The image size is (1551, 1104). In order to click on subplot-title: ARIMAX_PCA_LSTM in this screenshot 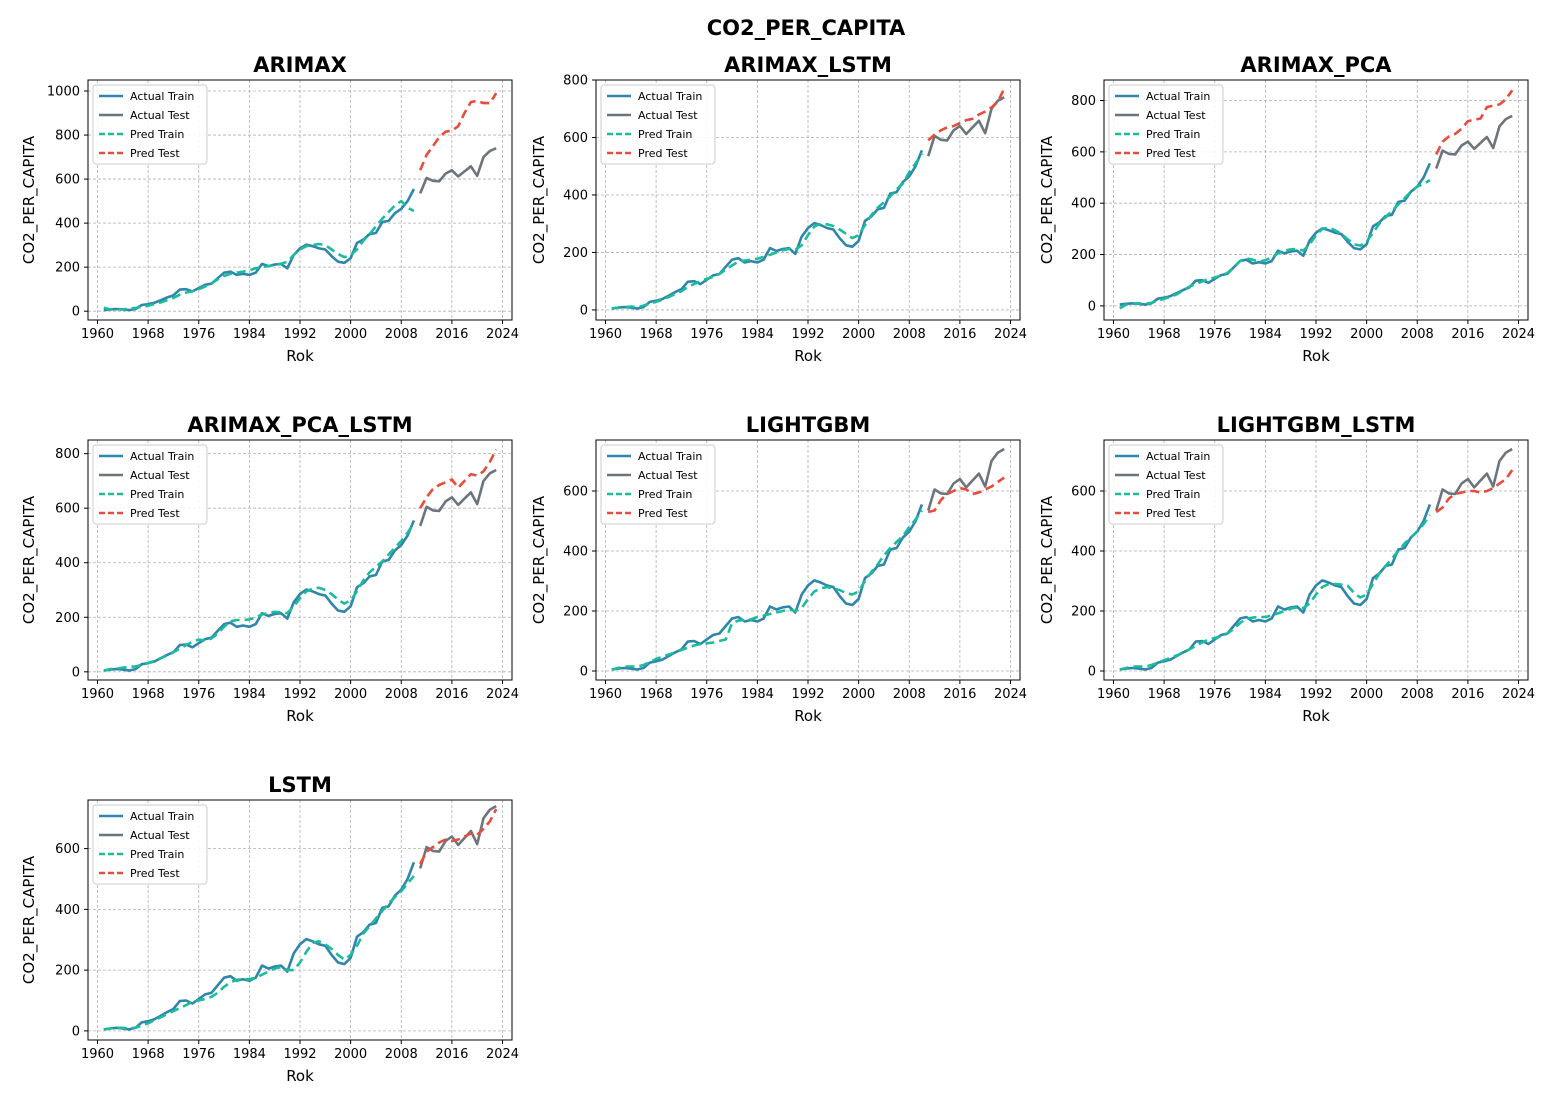, I will do `click(299, 425)`.